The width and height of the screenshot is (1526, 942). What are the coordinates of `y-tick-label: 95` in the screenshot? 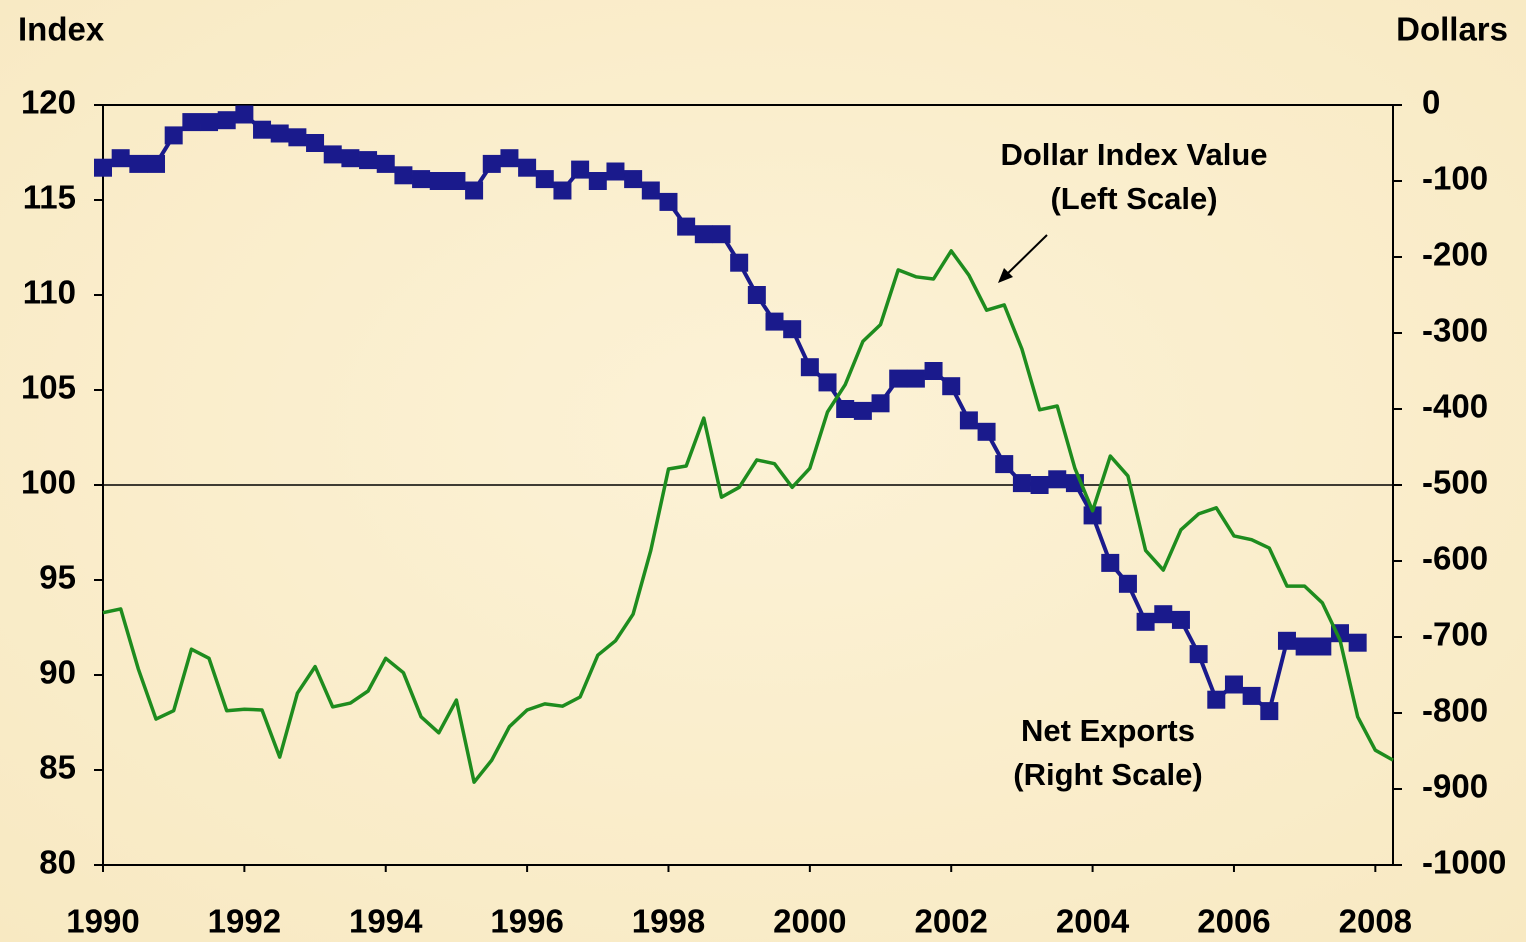 It's located at (57, 577).